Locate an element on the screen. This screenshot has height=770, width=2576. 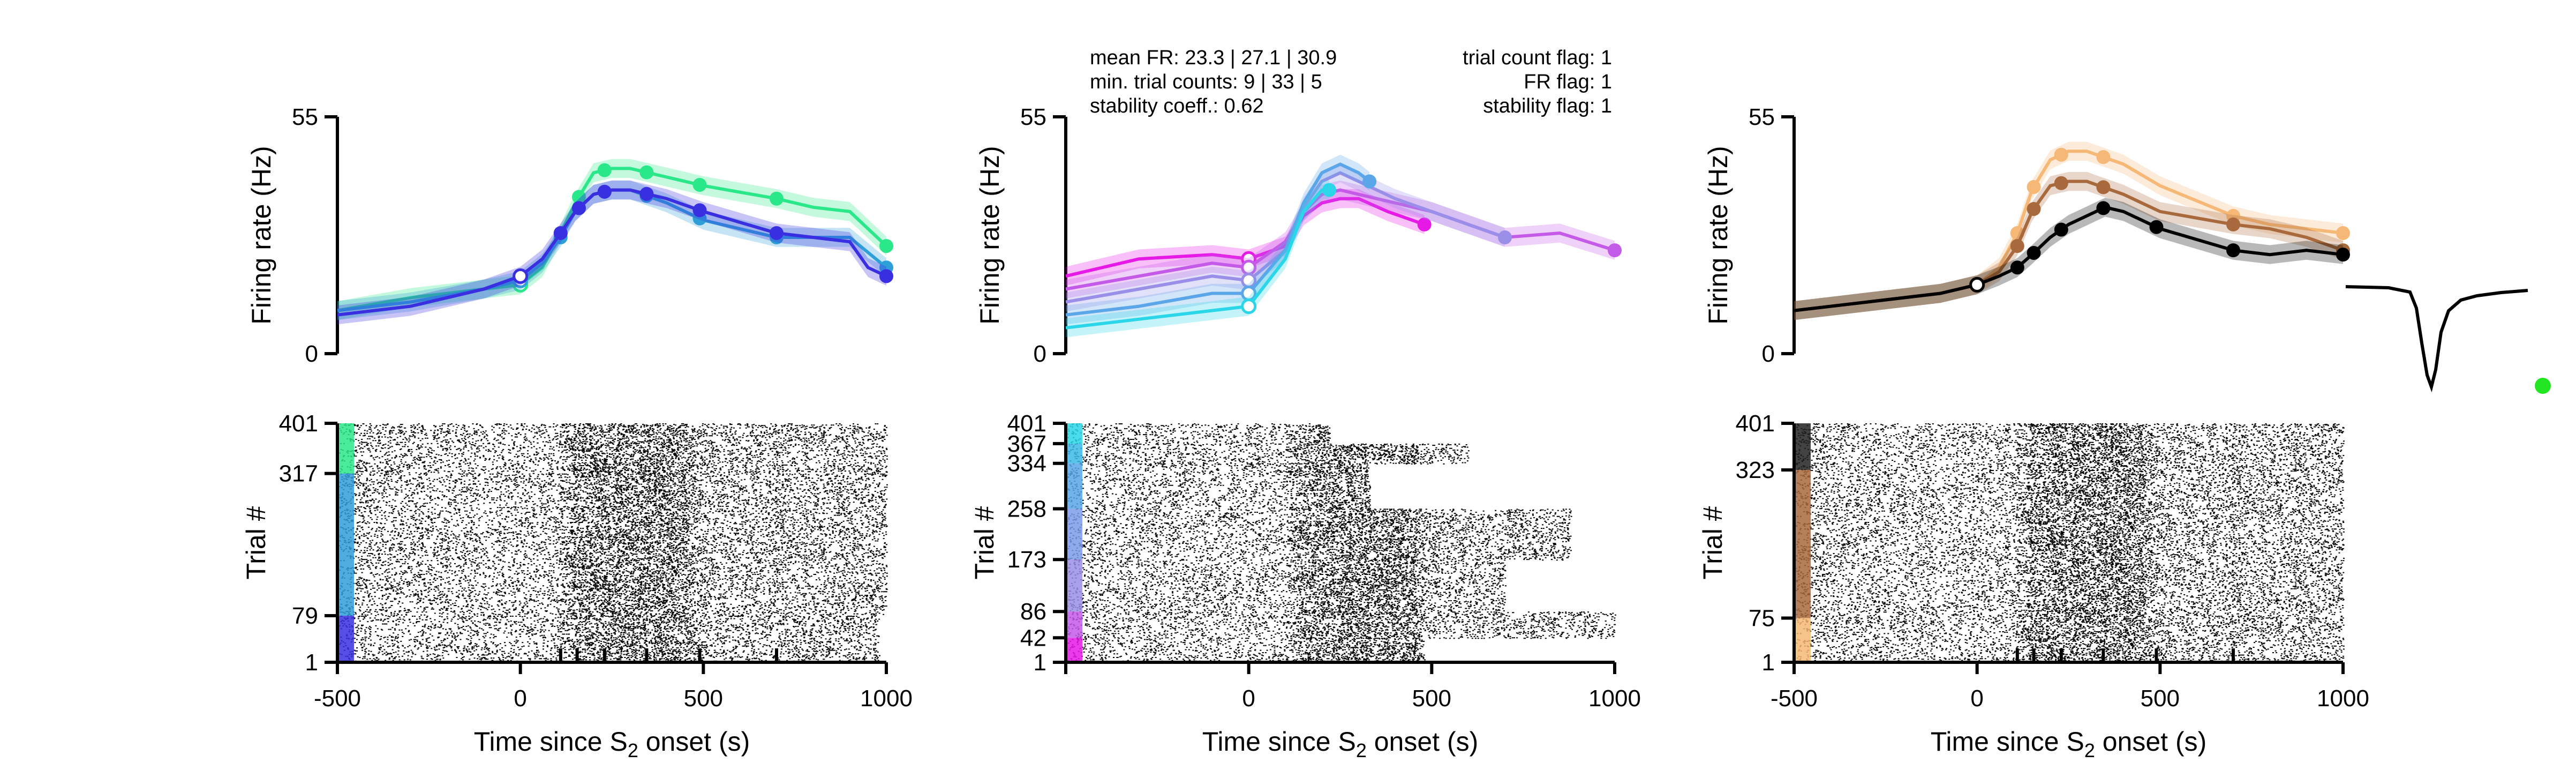
y-tick-label: 317 is located at coordinates (298, 474).